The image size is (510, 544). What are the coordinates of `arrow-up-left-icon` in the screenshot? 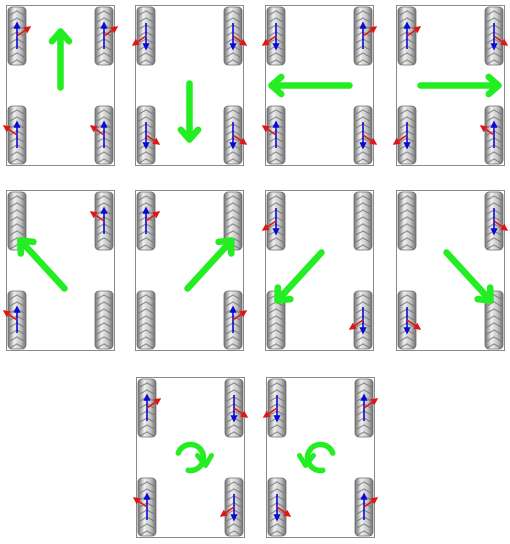 It's located at (42, 264).